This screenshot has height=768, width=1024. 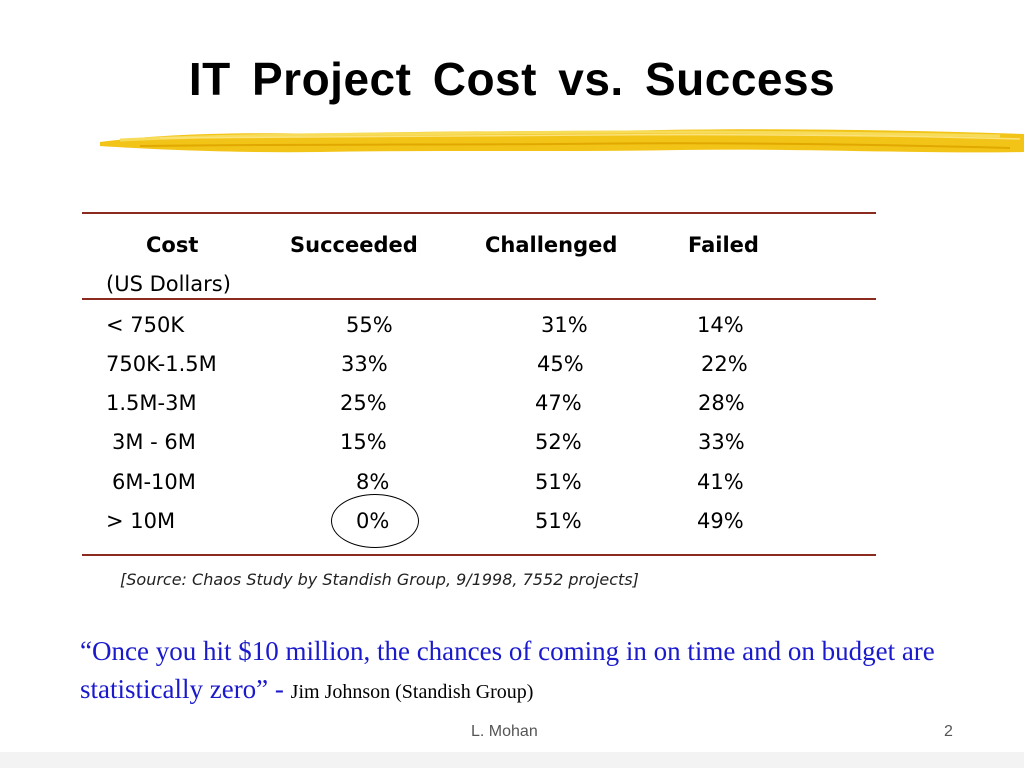 What do you see at coordinates (720, 325) in the screenshot?
I see `failed-cell: 14%` at bounding box center [720, 325].